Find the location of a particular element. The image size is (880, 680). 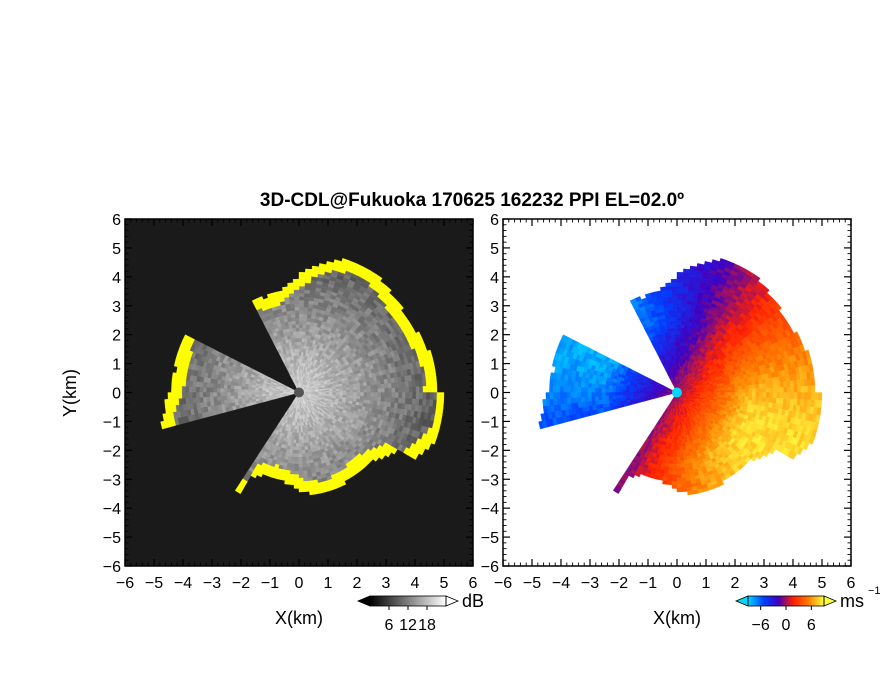

y-tick-label: −3 is located at coordinates (112, 480).